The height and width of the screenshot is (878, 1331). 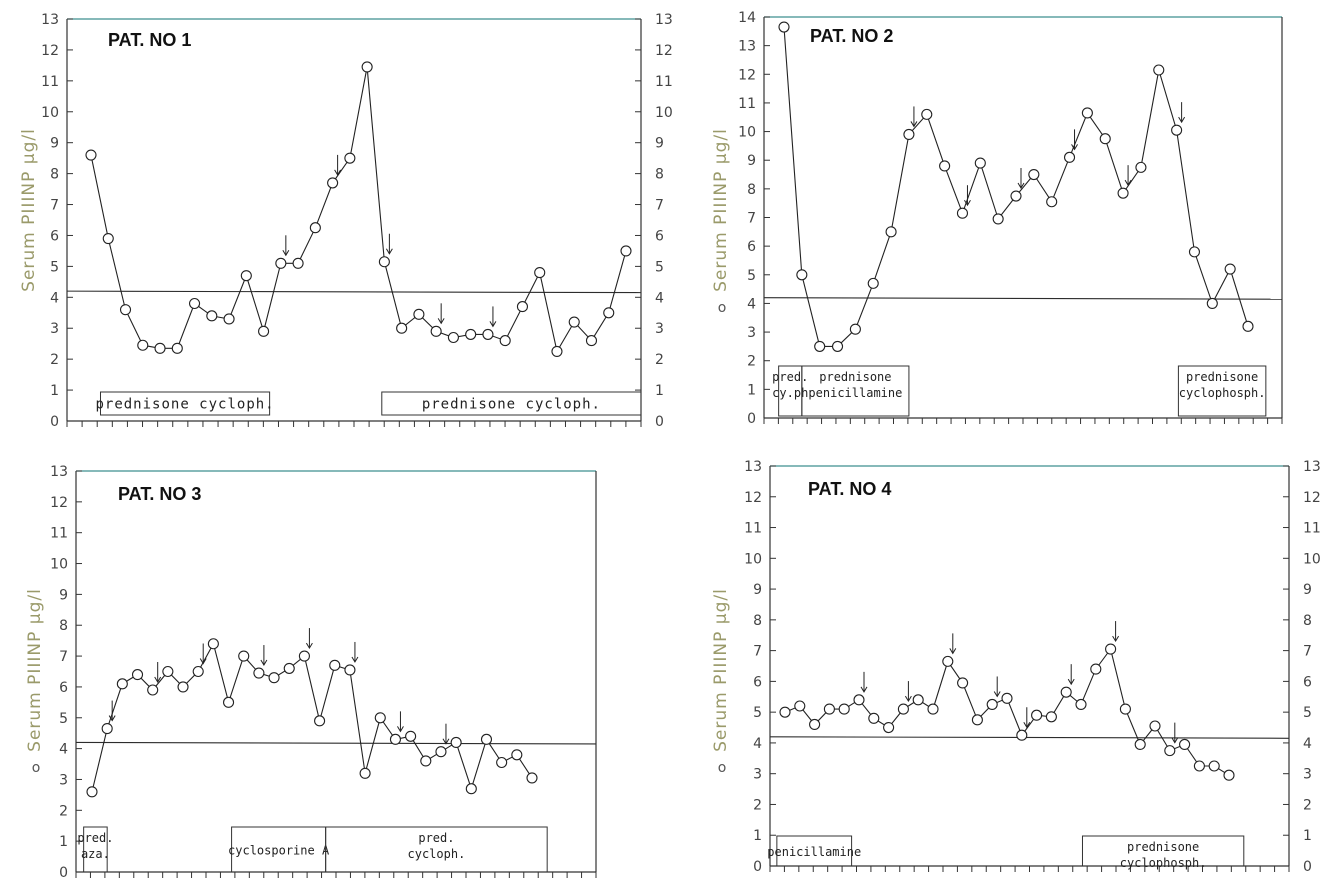 What do you see at coordinates (54, 422) in the screenshot?
I see `y-tick-label: 0` at bounding box center [54, 422].